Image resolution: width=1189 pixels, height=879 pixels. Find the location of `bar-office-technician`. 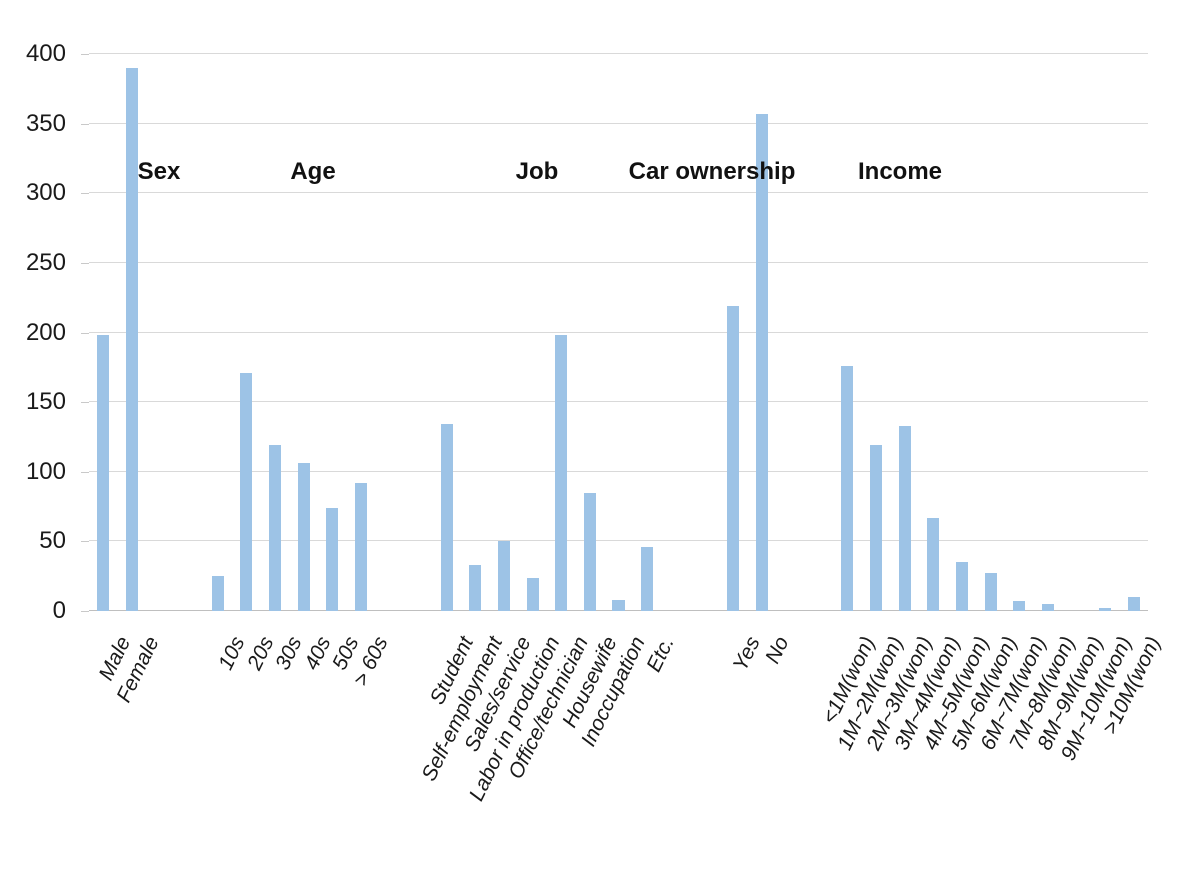

bar-office-technician is located at coordinates (561, 473).